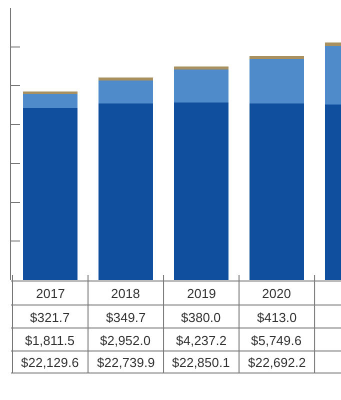 This screenshot has width=341, height=400. Describe the element at coordinates (50, 362) in the screenshot. I see `data-label: $22,129.6` at that location.